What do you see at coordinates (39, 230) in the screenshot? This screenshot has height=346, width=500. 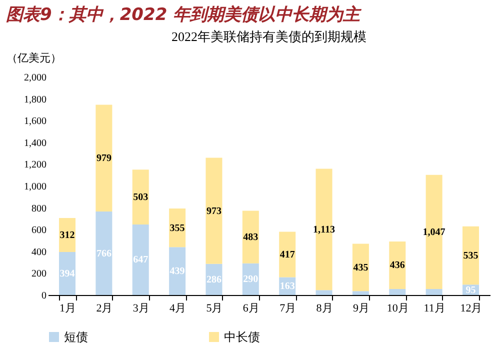 I see `y-tick-label: 600` at bounding box center [39, 230].